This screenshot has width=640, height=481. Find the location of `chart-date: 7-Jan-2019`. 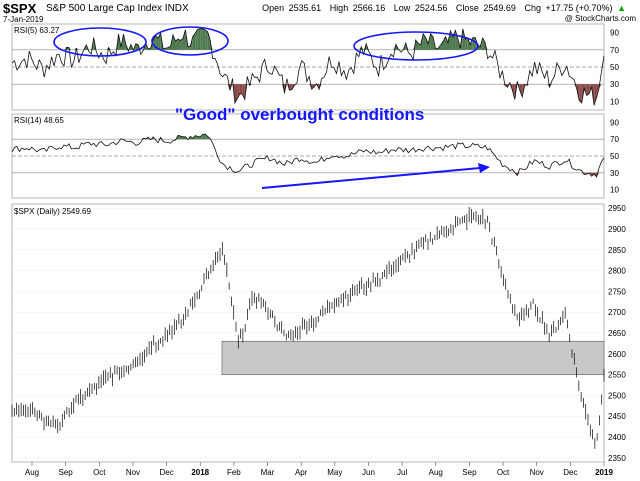

chart-date: 7-Jan-2019 is located at coordinates (23, 19).